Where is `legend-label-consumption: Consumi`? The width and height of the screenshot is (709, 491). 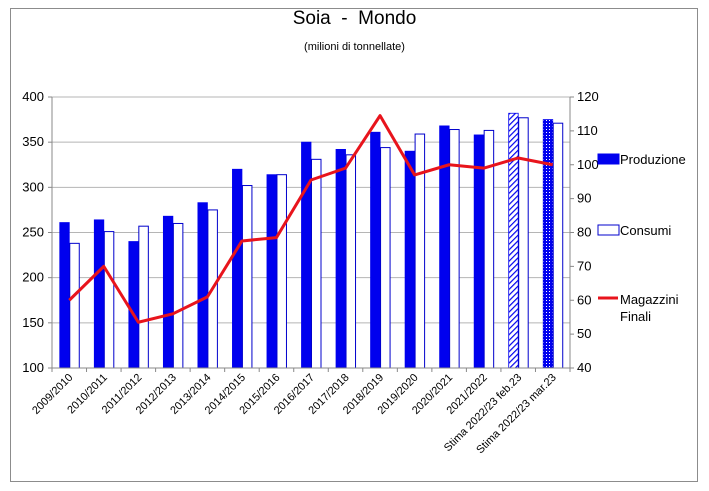 legend-label-consumption: Consumi is located at coordinates (645, 230).